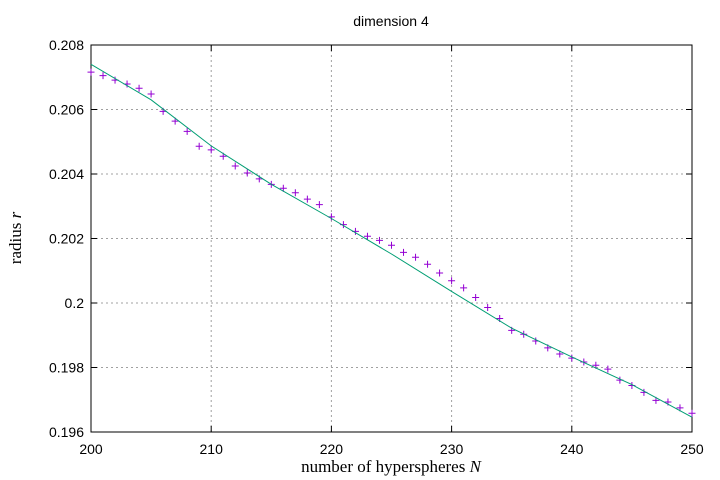  I want to click on x-tick-label: 240, so click(572, 449).